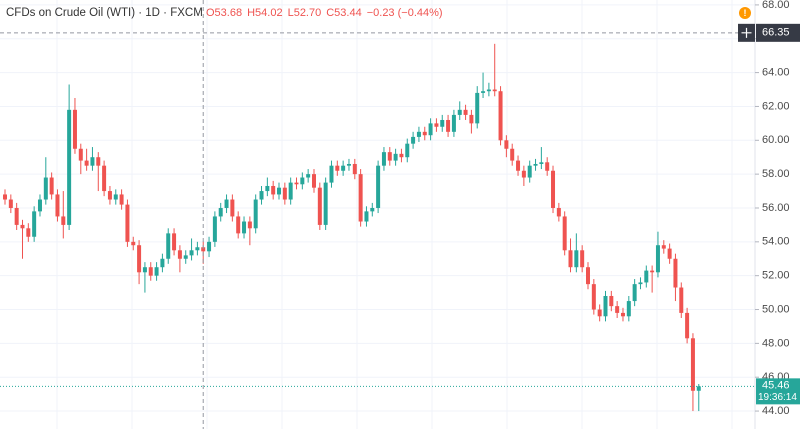  I want to click on crosshair-price-box, so click(778, 32).